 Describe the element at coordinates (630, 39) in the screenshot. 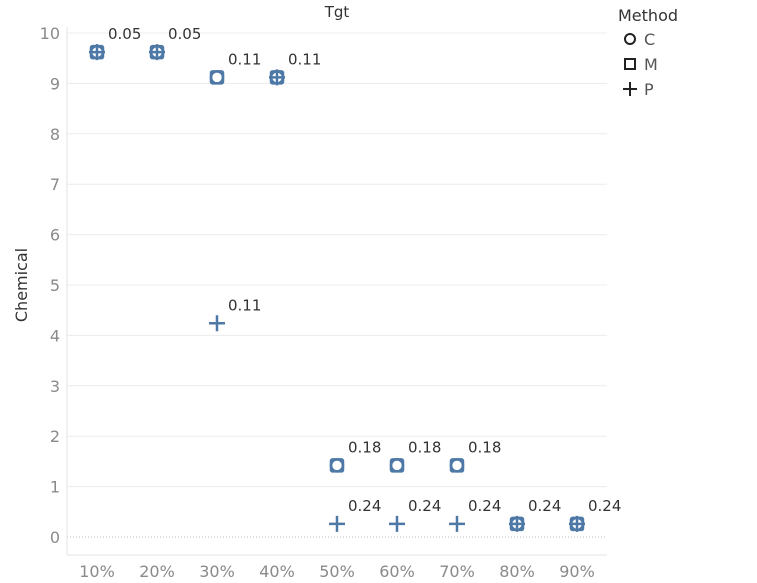

I see `circle-icon` at that location.